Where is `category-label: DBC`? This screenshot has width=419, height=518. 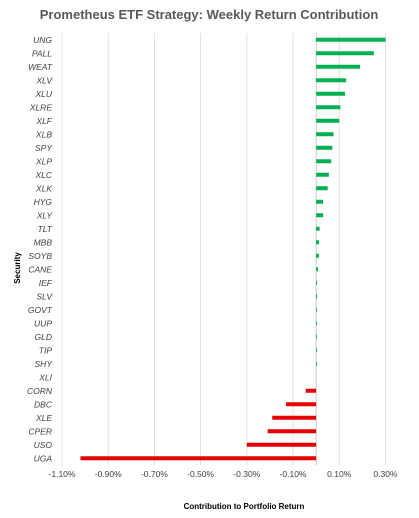 category-label: DBC is located at coordinates (43, 404).